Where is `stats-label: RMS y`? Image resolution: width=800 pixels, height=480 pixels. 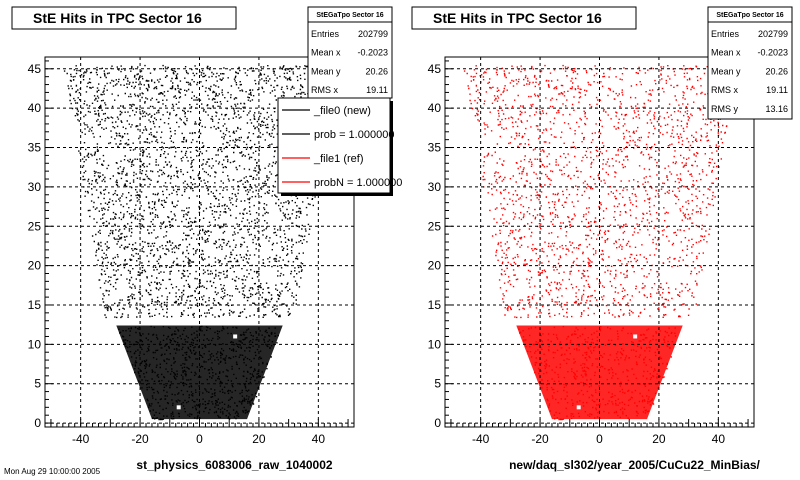
stats-label: RMS y is located at coordinates (725, 109).